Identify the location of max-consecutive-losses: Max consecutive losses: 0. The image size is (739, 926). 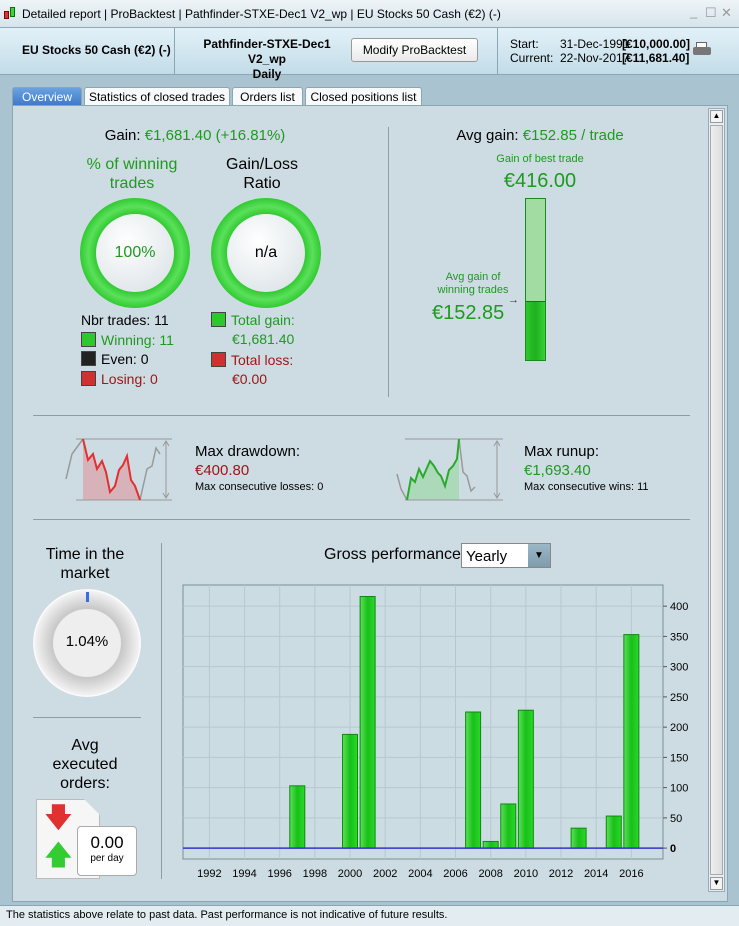
(259, 487).